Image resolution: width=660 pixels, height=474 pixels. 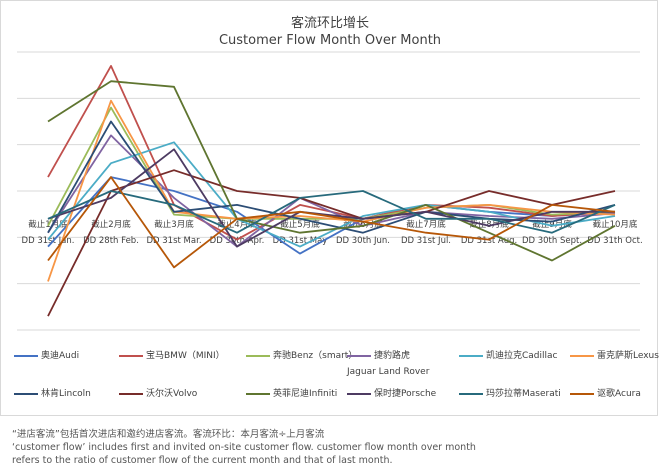 I want to click on x-tick-label-en: DD 30th Apr., so click(x=237, y=241).